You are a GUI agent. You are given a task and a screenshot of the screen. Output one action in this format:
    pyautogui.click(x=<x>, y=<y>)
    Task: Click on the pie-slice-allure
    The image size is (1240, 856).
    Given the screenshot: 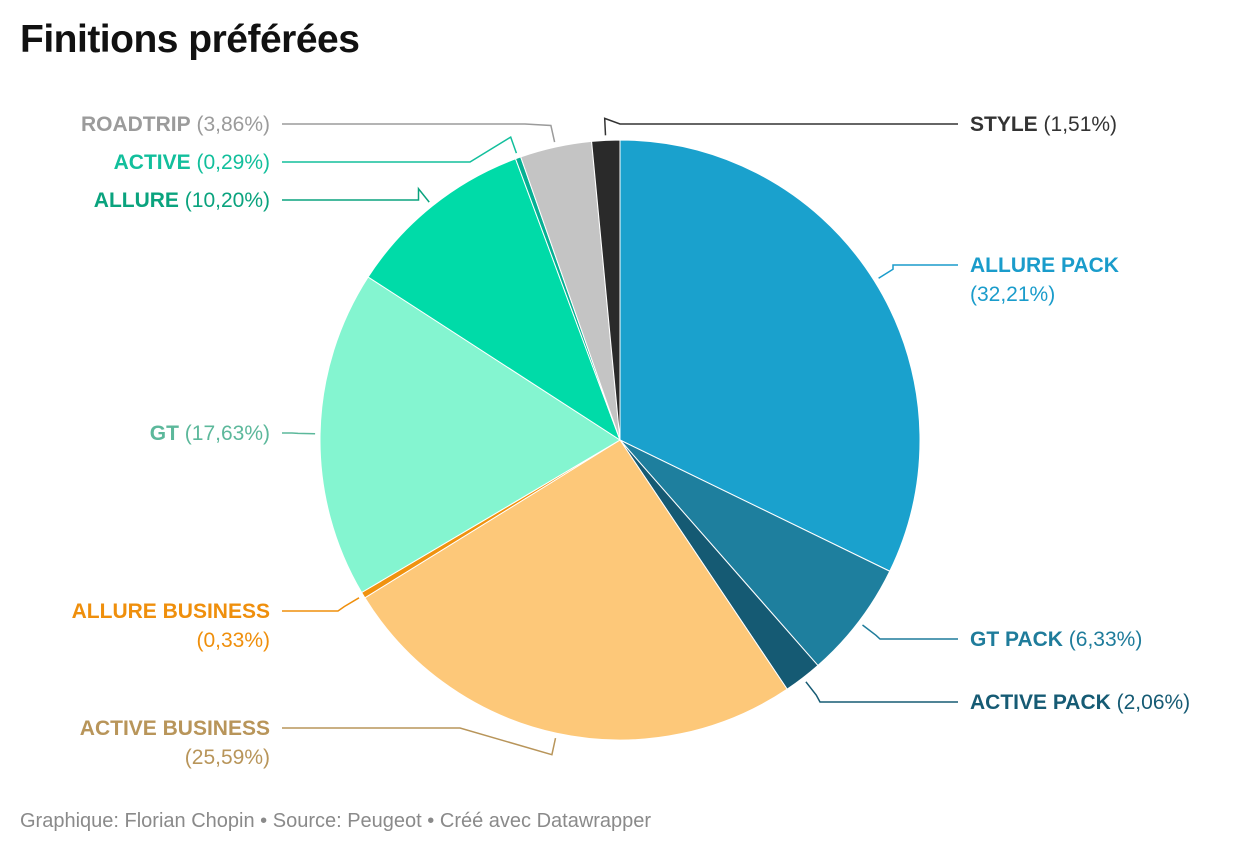 What is the action you would take?
    pyautogui.click(x=494, y=299)
    